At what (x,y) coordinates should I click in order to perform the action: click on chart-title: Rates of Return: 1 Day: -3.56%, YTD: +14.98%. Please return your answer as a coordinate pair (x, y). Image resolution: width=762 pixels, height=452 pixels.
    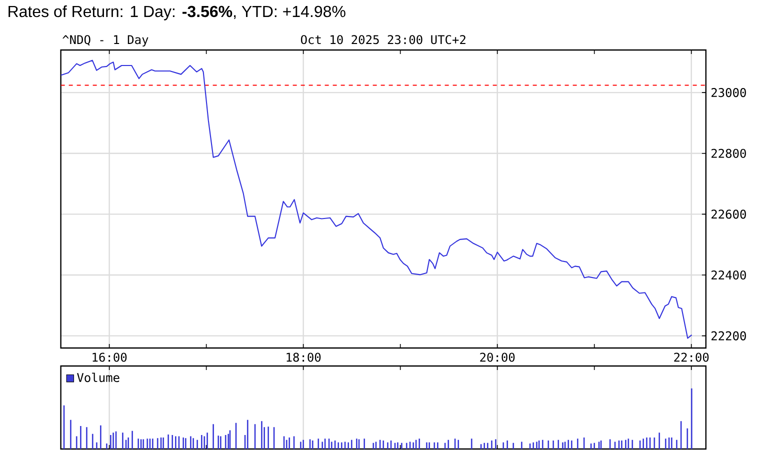
    Looking at the image, I should click on (177, 12).